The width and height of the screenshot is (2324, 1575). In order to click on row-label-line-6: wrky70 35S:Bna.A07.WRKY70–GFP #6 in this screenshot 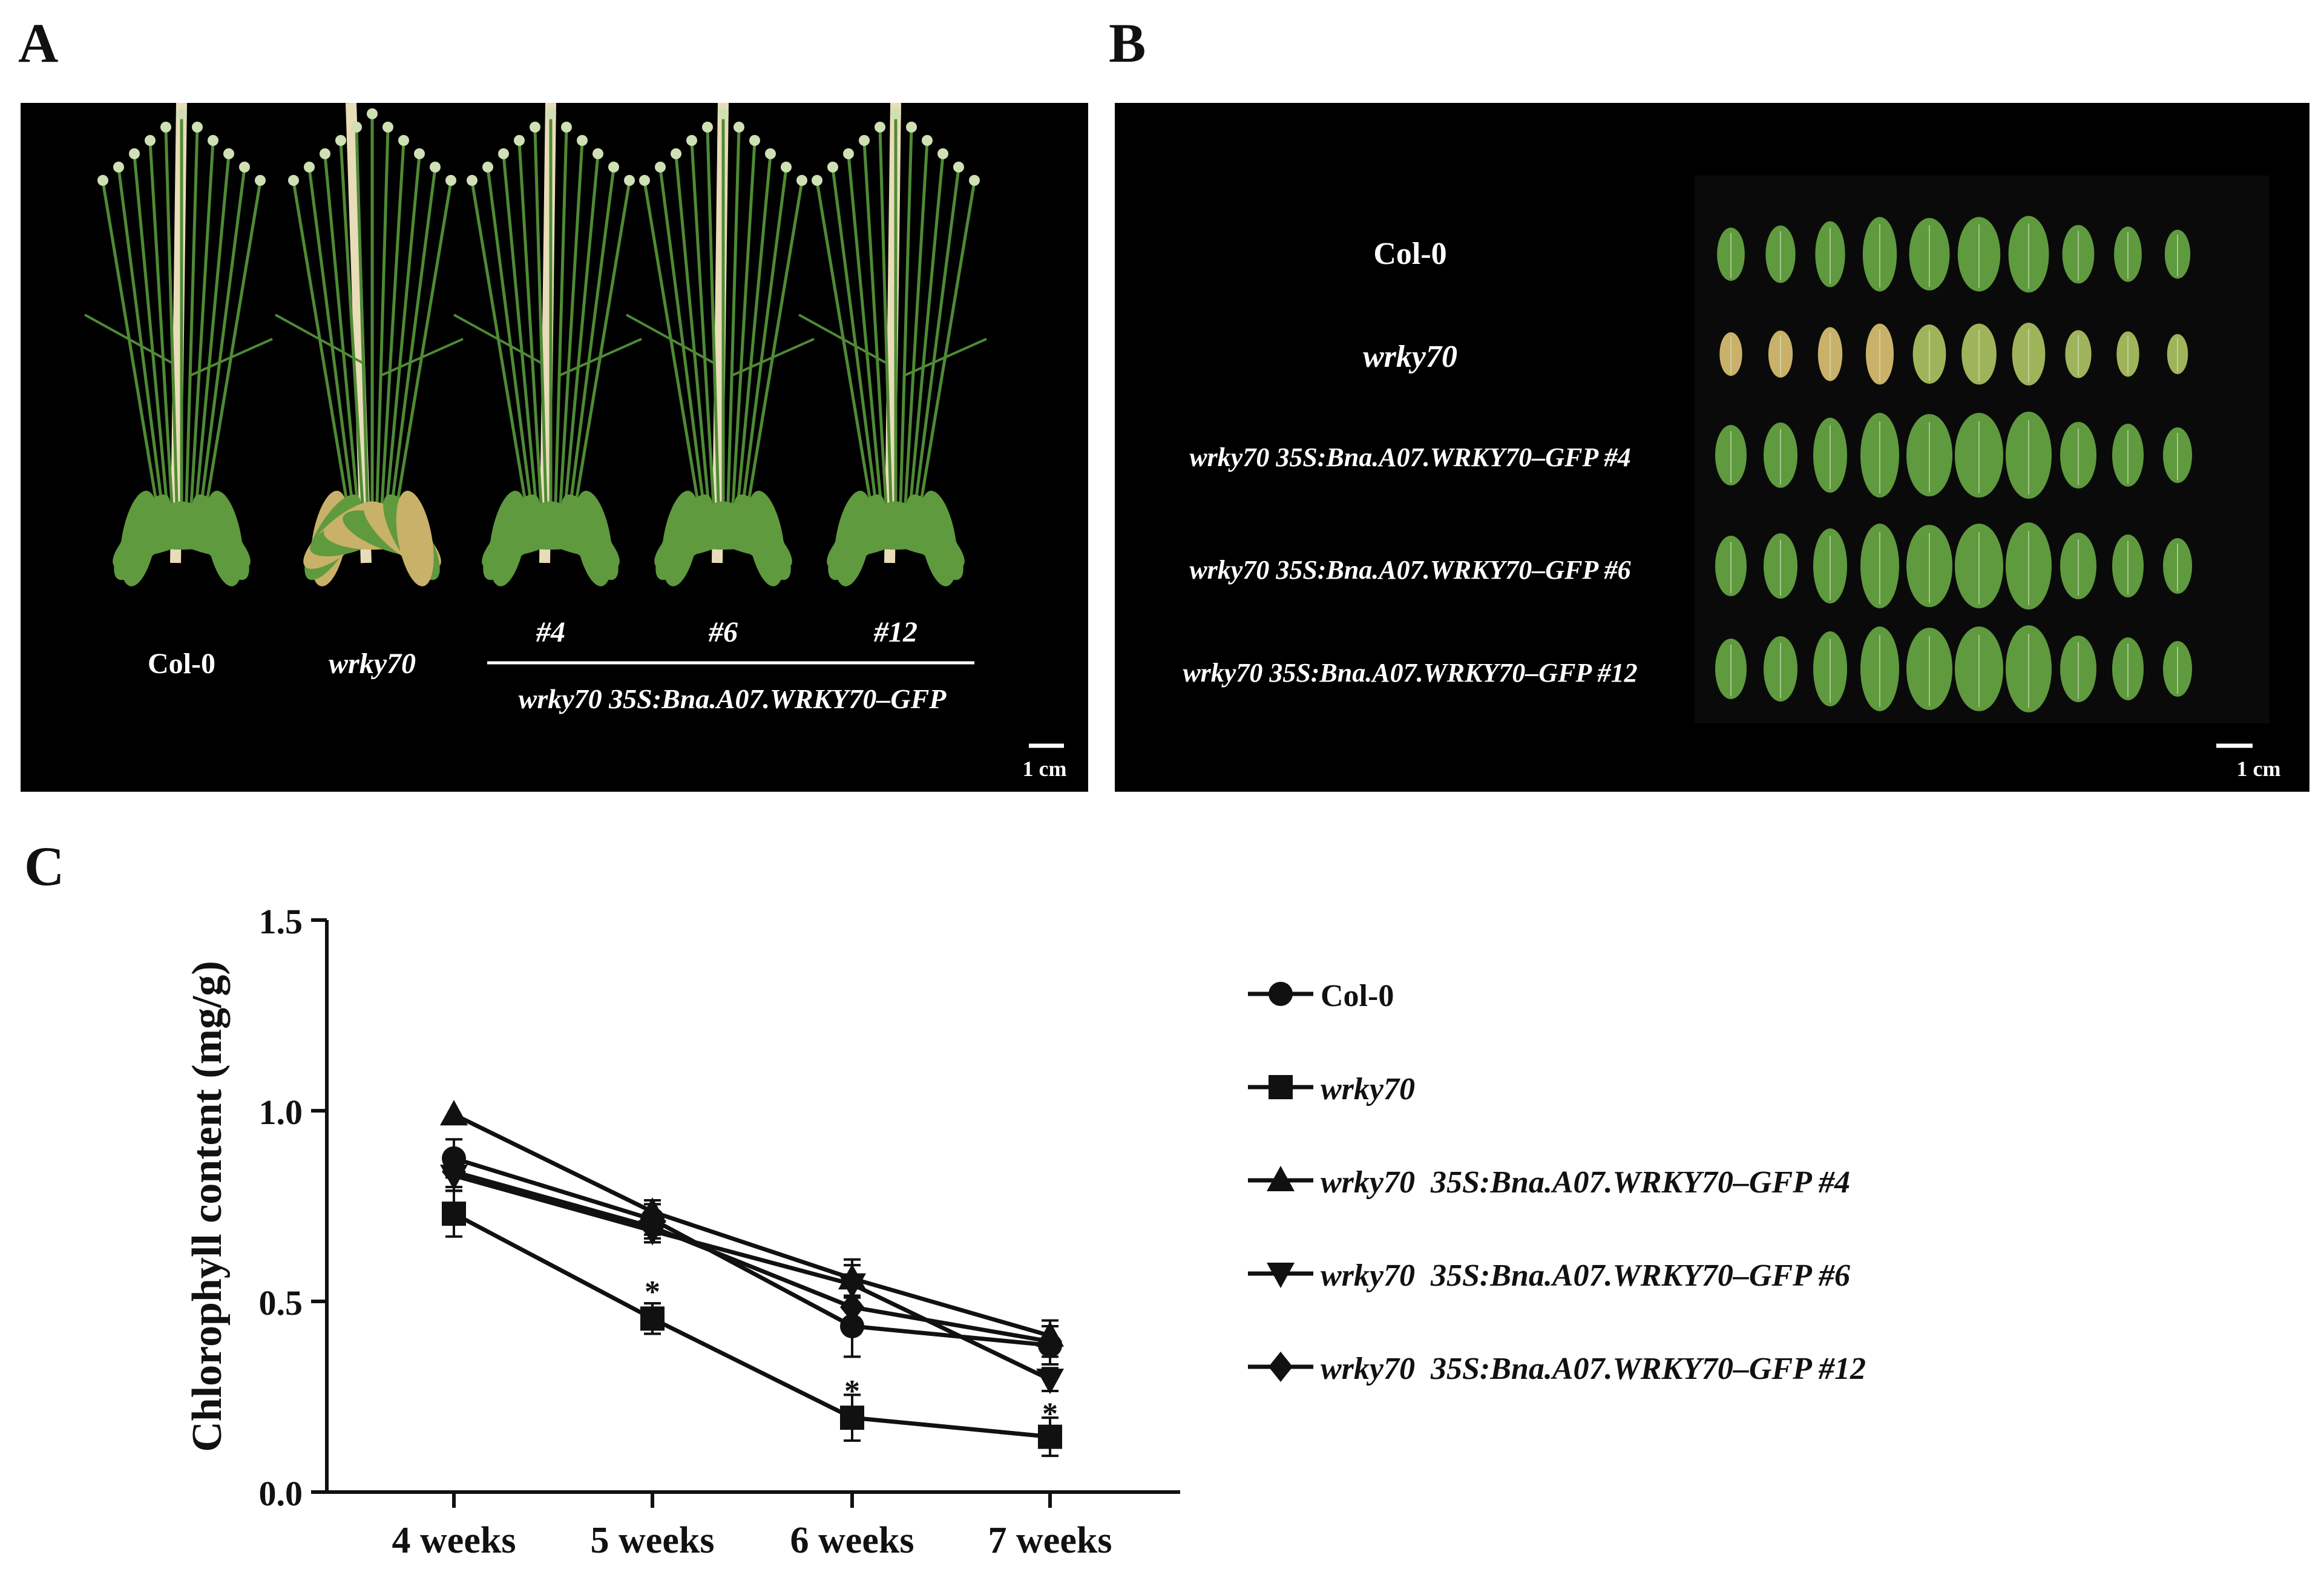, I will do `click(1409, 570)`.